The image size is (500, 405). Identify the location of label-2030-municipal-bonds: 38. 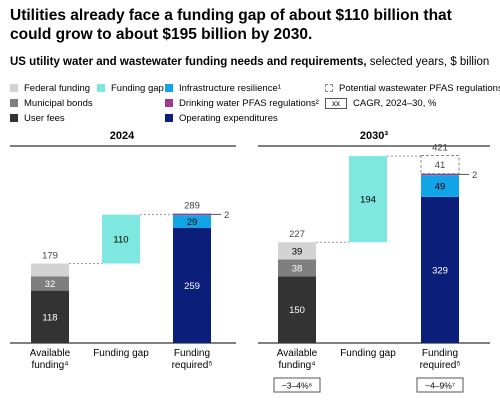
(297, 268).